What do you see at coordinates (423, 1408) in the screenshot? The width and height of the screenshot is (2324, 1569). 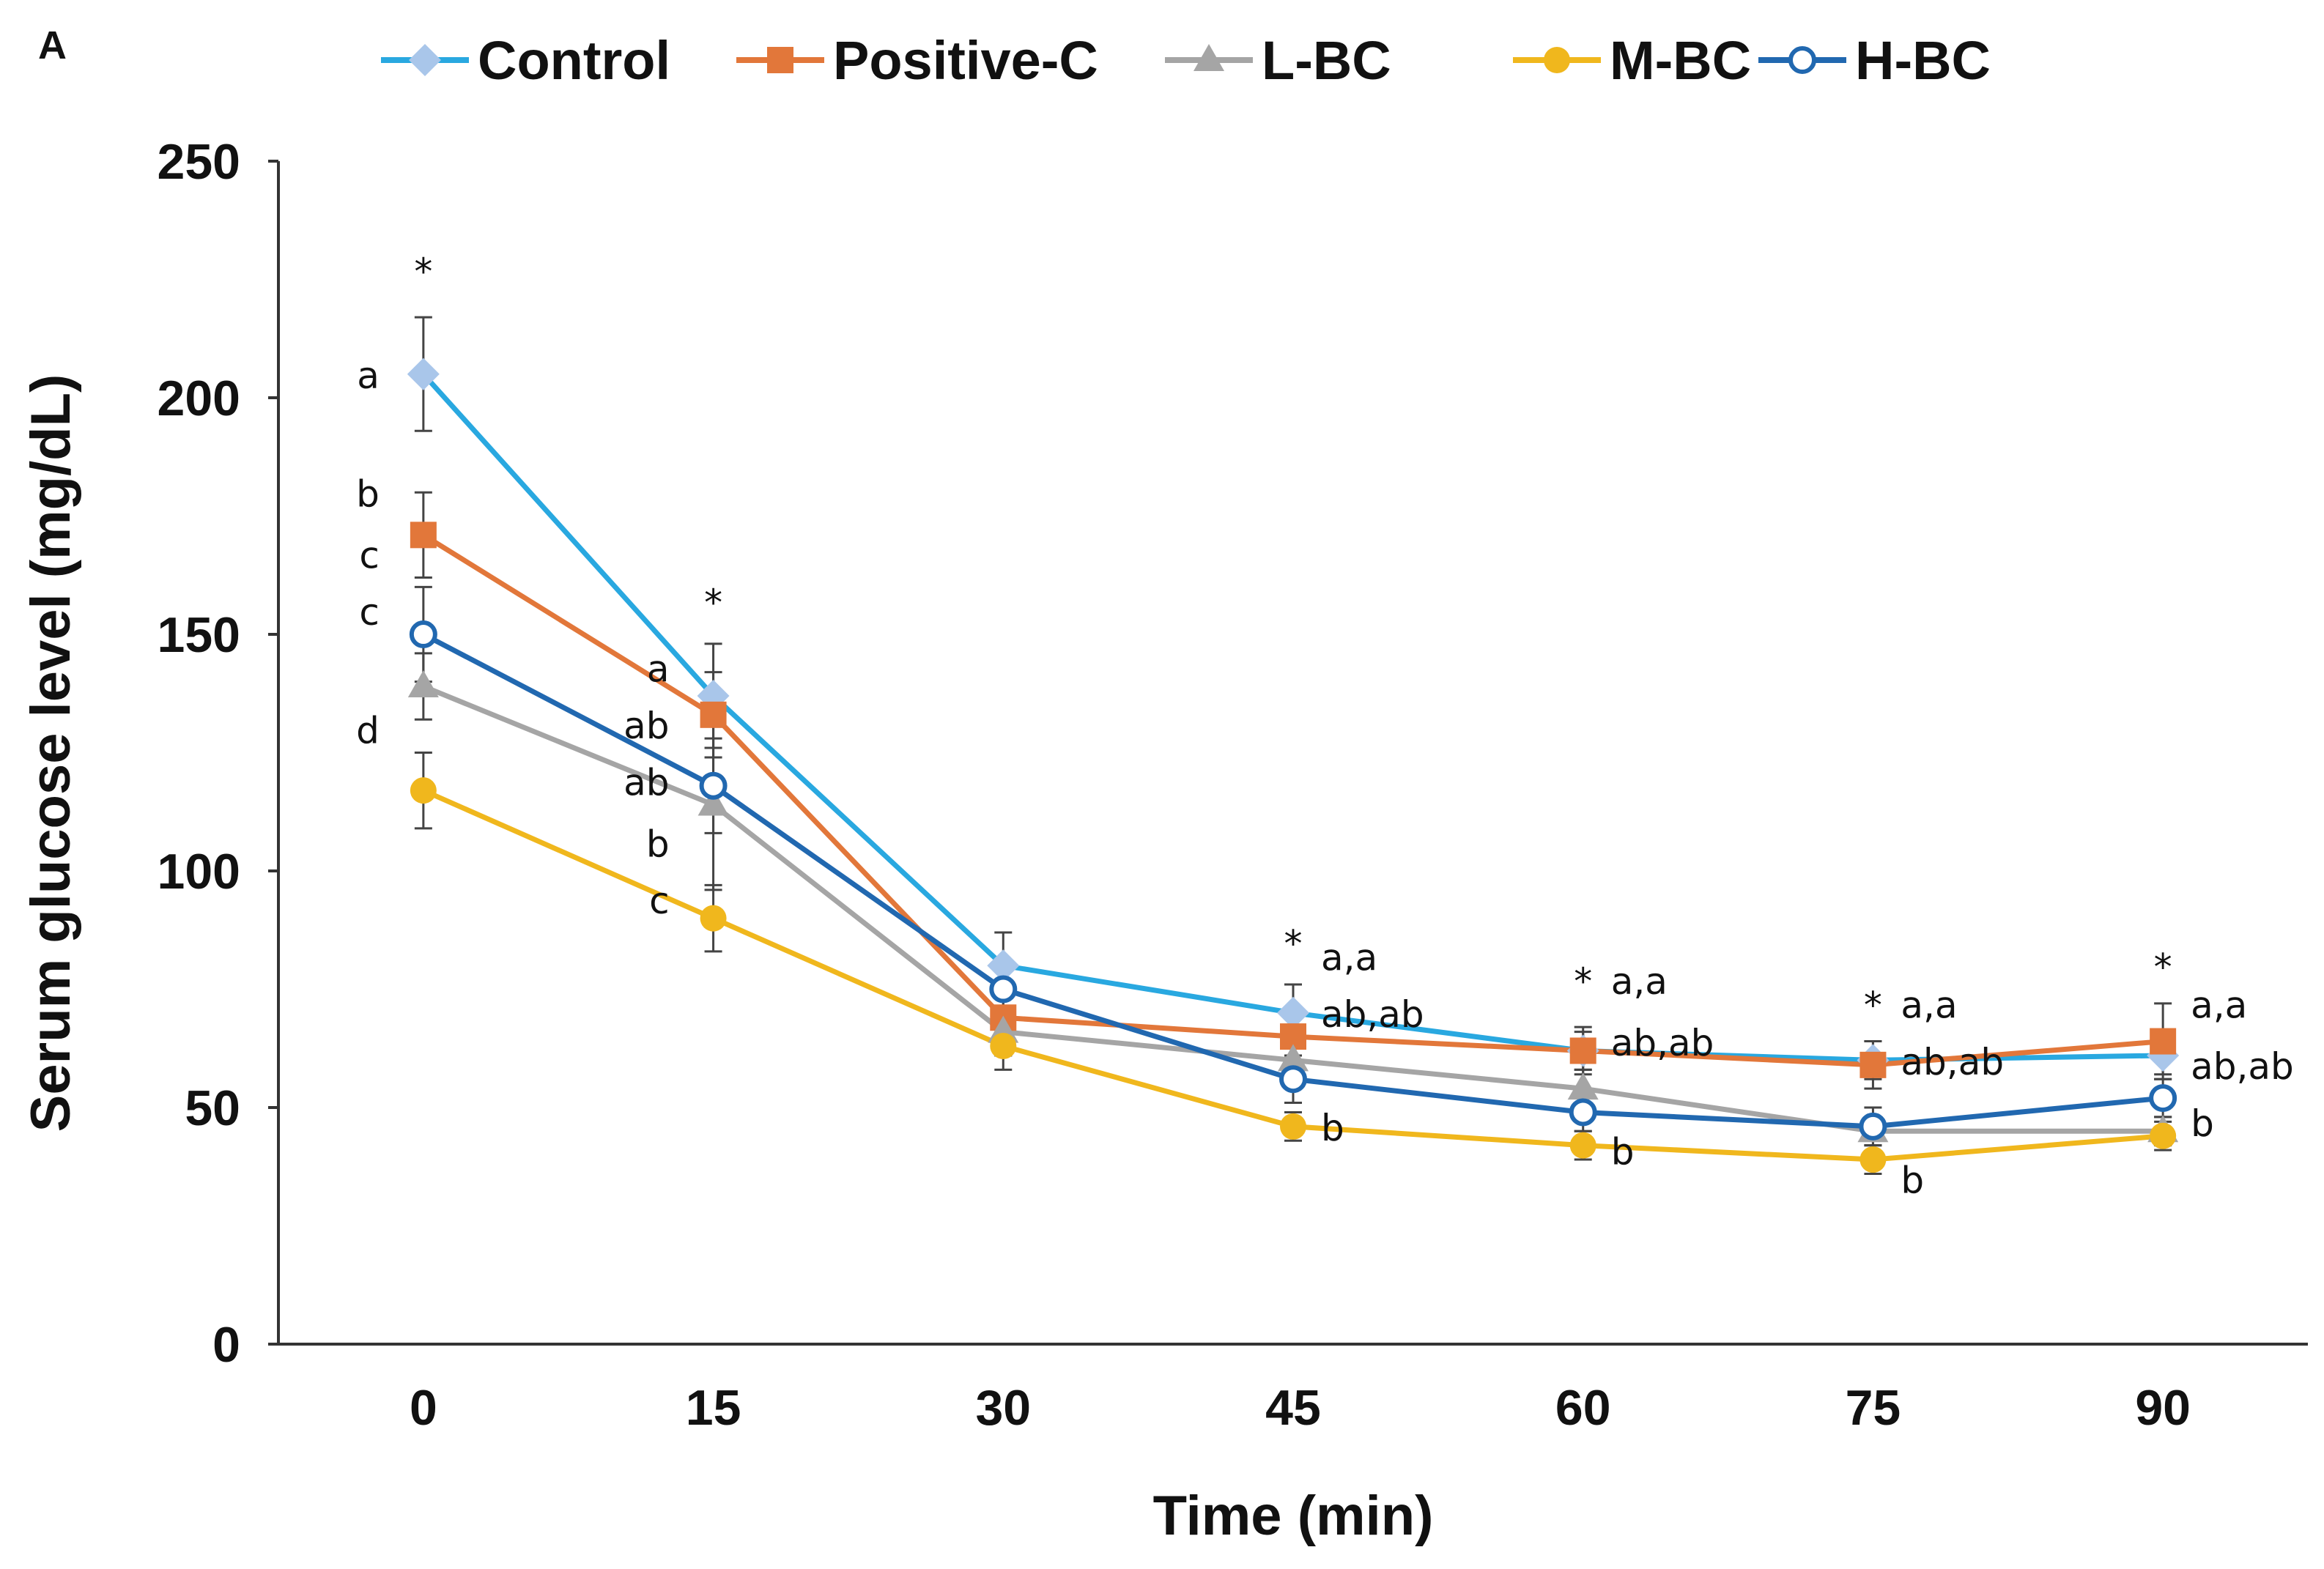 I see `x-tick-label: 0` at bounding box center [423, 1408].